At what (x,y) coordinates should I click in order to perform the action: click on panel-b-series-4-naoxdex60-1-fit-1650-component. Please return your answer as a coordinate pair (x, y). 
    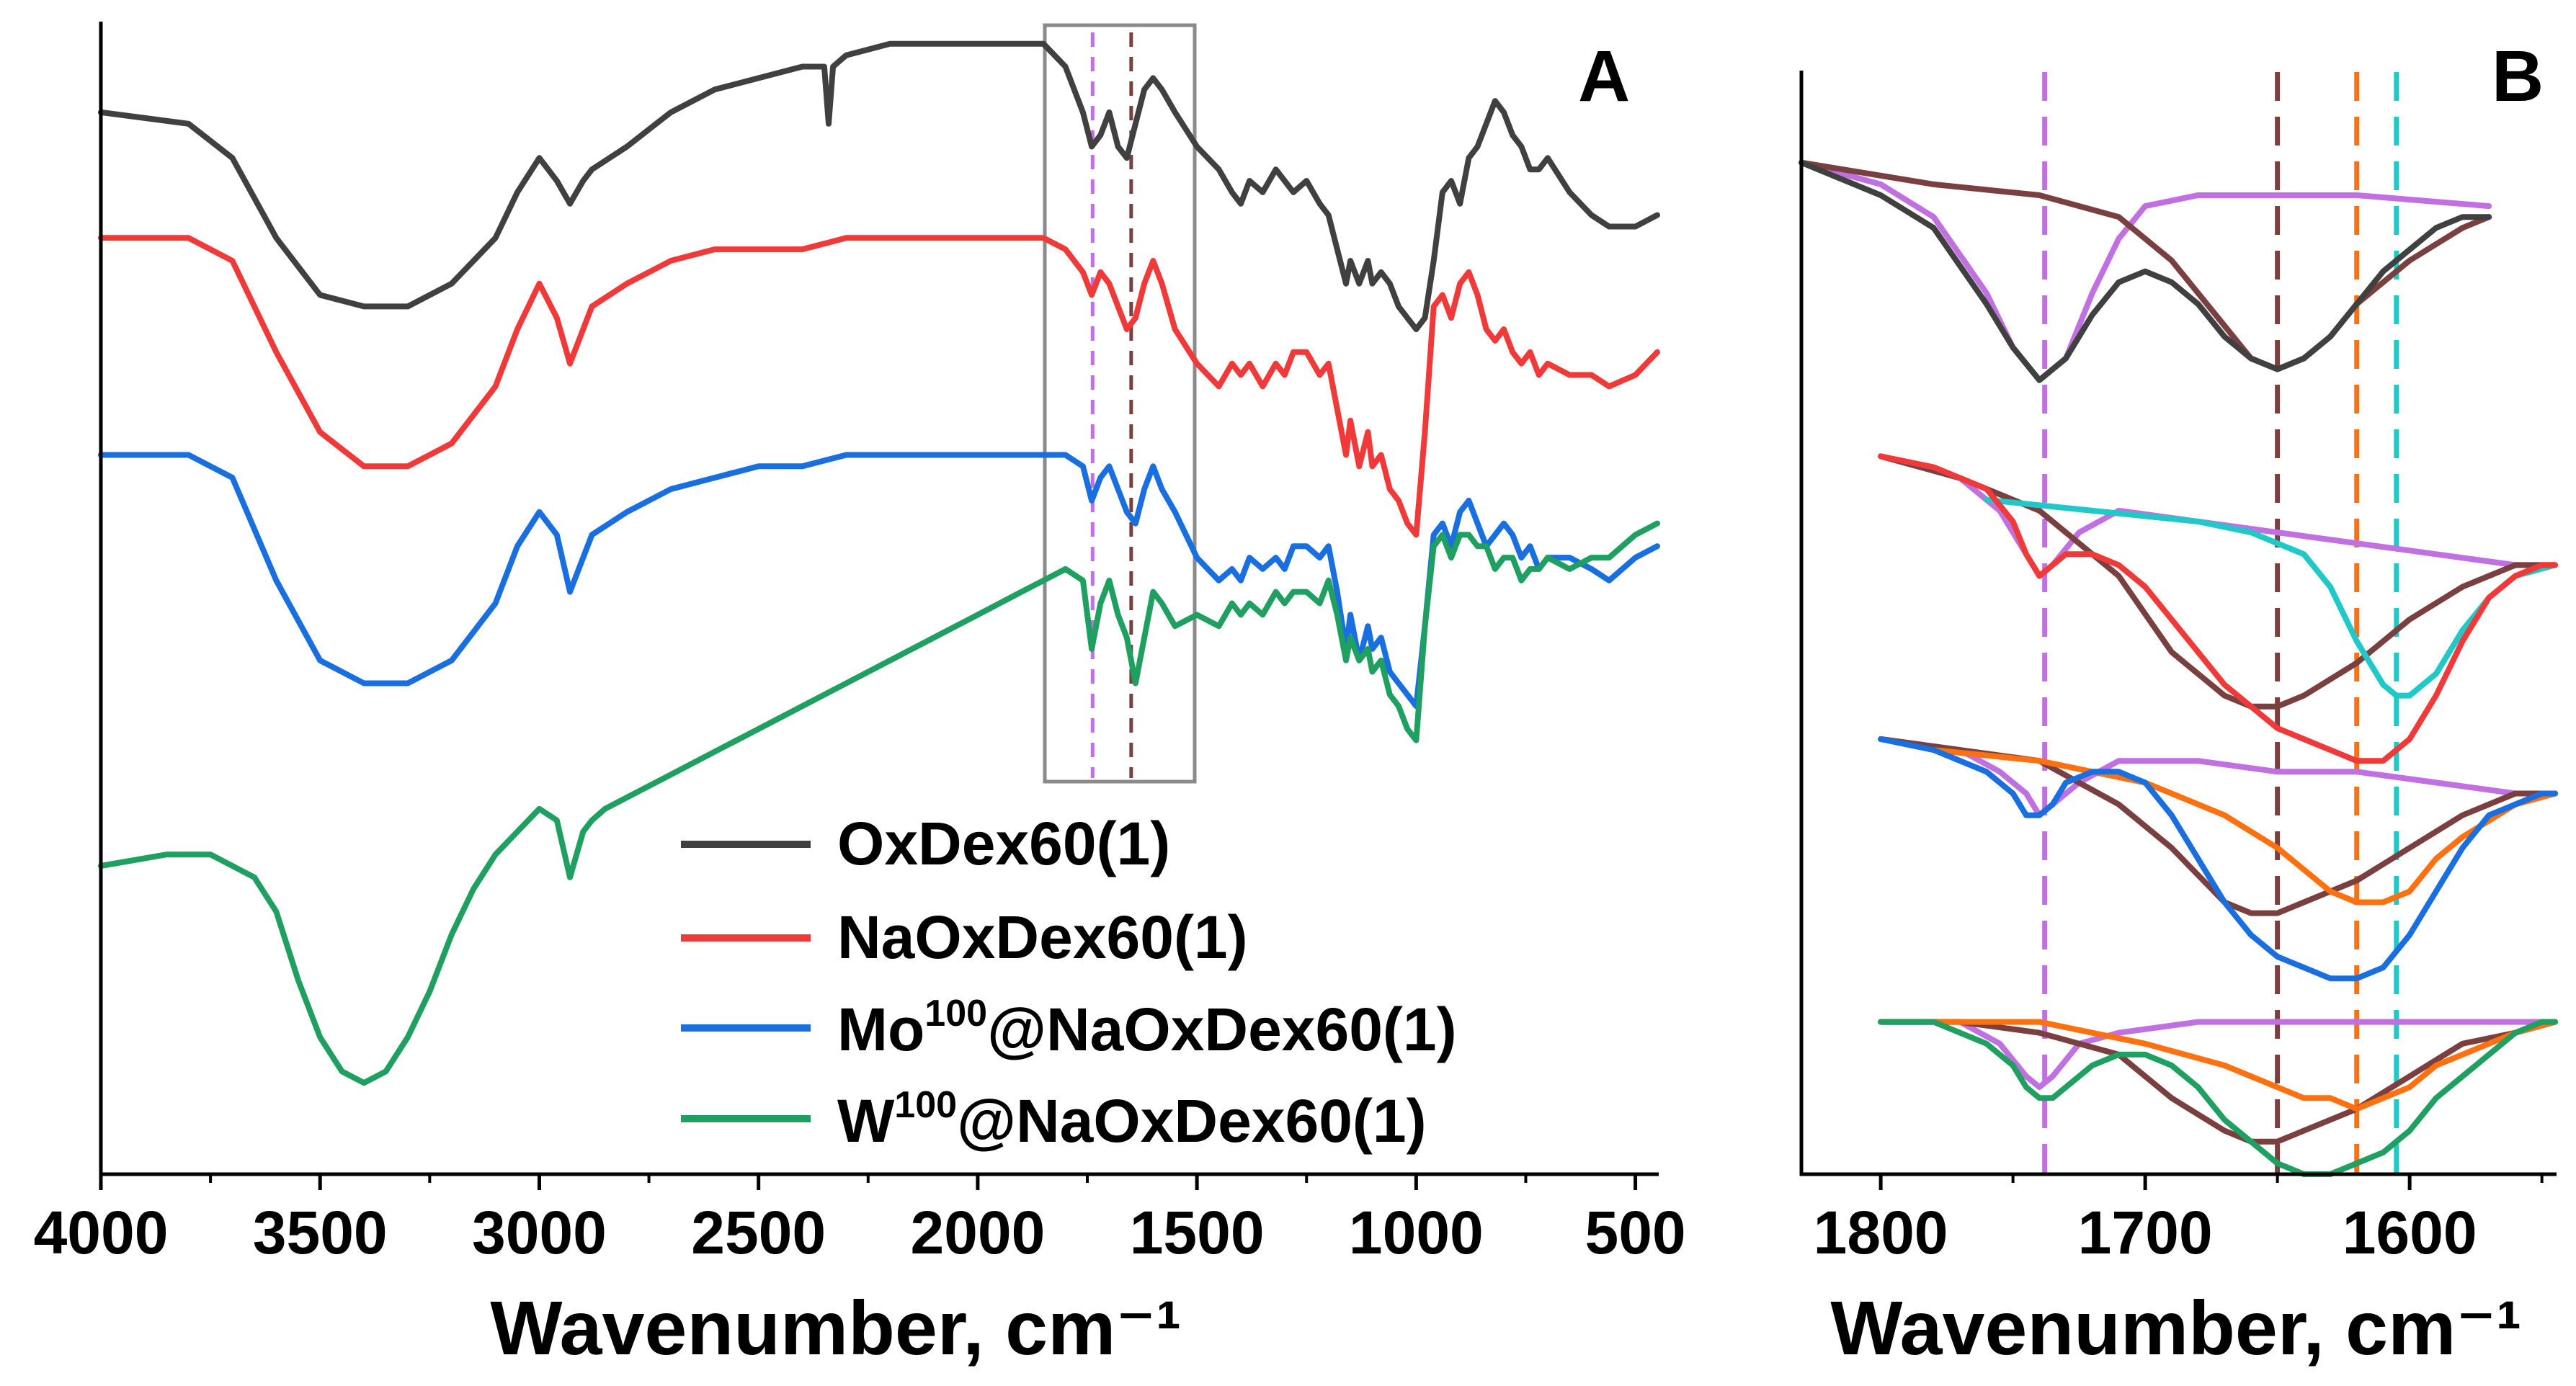
    Looking at the image, I should click on (2218, 581).